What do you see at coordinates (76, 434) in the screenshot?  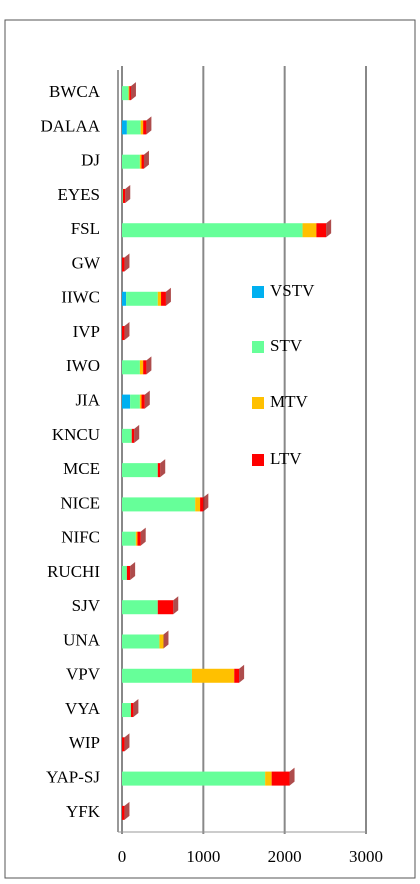 I see `y-tick-label: KNCU` at bounding box center [76, 434].